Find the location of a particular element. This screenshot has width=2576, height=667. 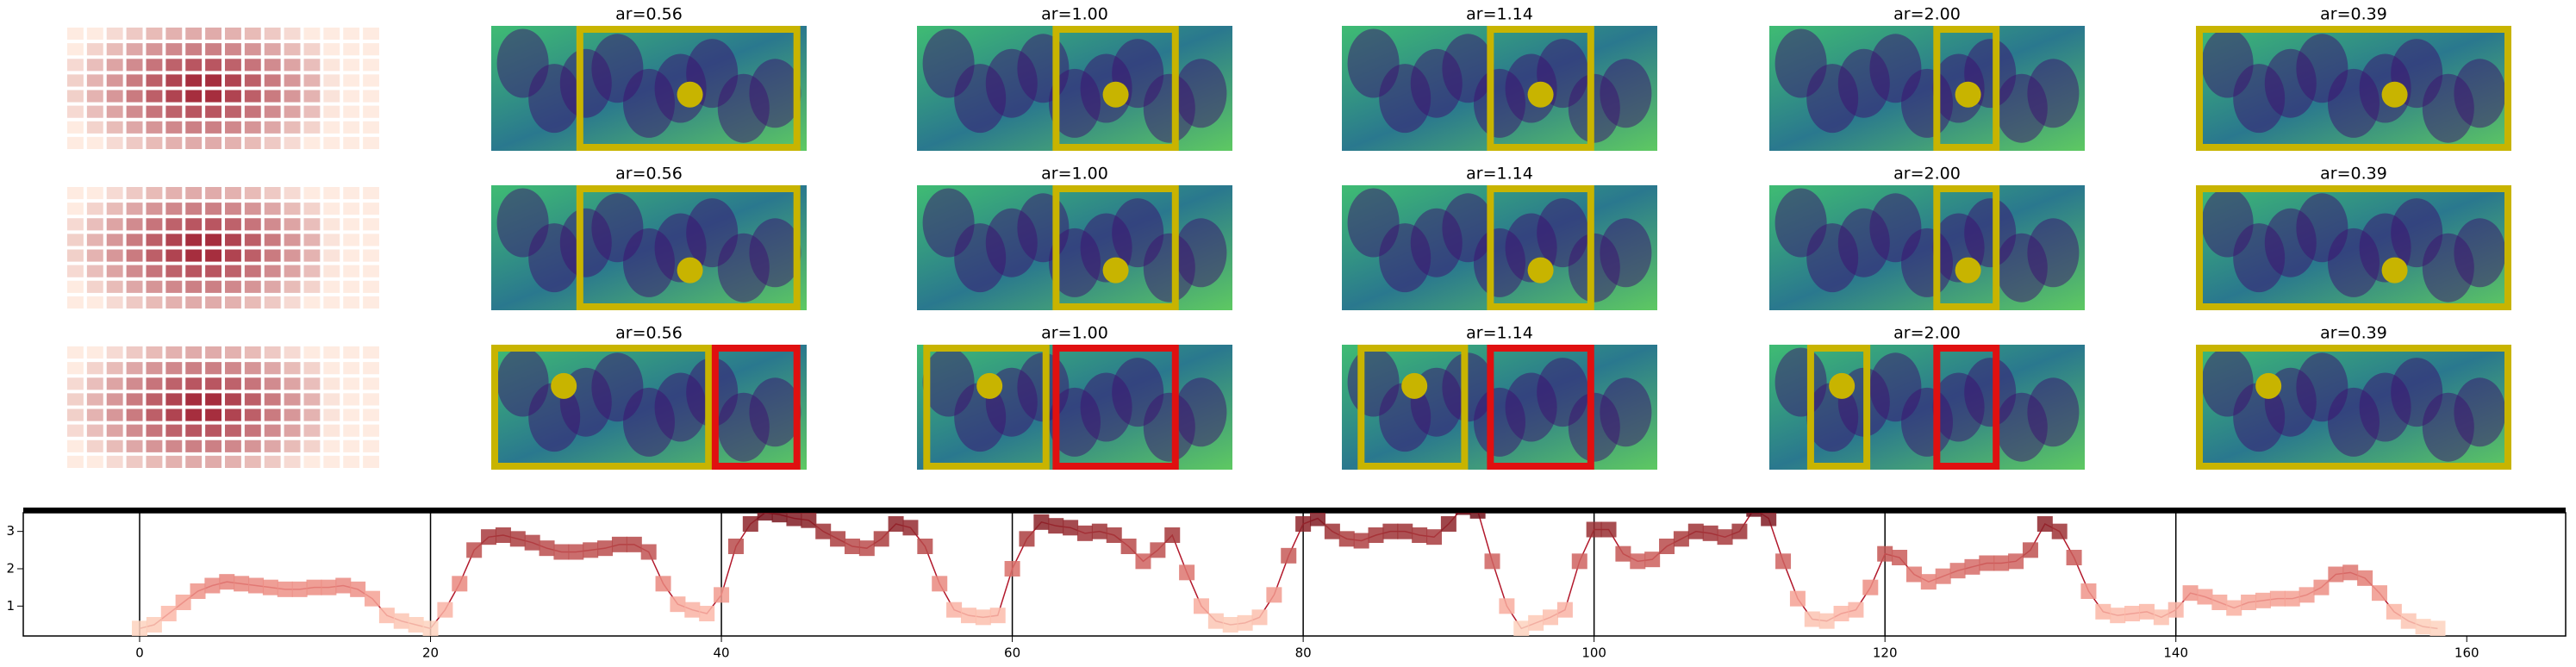

panel-title: ar=0.56 is located at coordinates (649, 333).